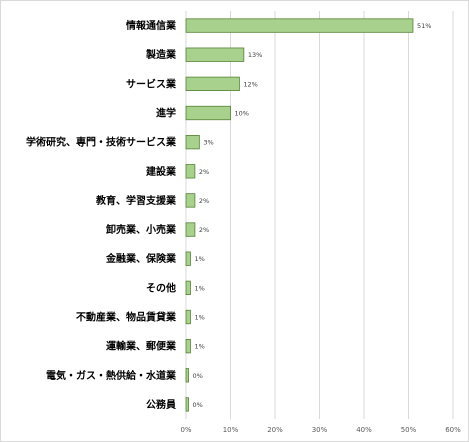  What do you see at coordinates (151, 25) in the screenshot?
I see `category-label: 情報通信業` at bounding box center [151, 25].